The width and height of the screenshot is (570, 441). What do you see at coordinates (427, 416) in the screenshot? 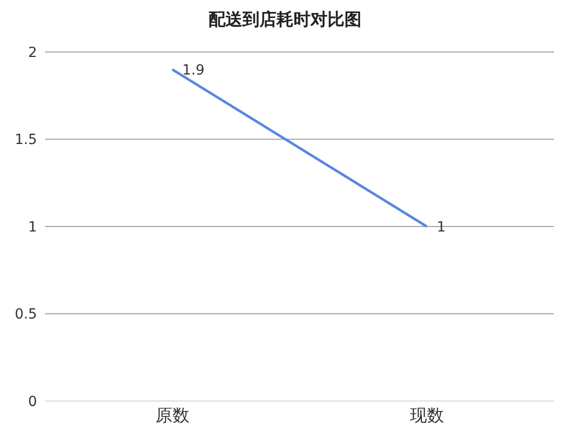
I see `x-tick-label: 现数` at bounding box center [427, 416].